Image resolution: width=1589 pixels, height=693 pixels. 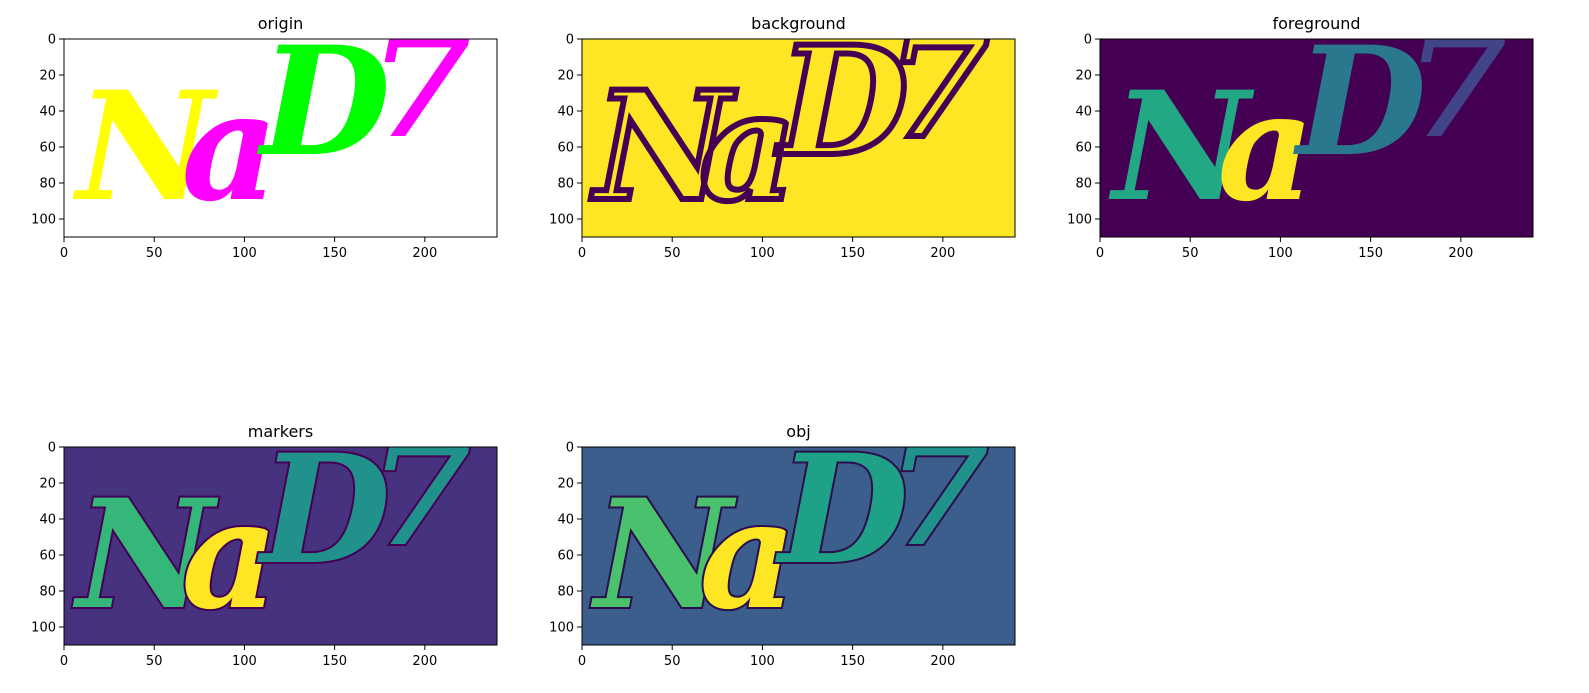 What do you see at coordinates (281, 23) in the screenshot?
I see `panel-title: origin` at bounding box center [281, 23].